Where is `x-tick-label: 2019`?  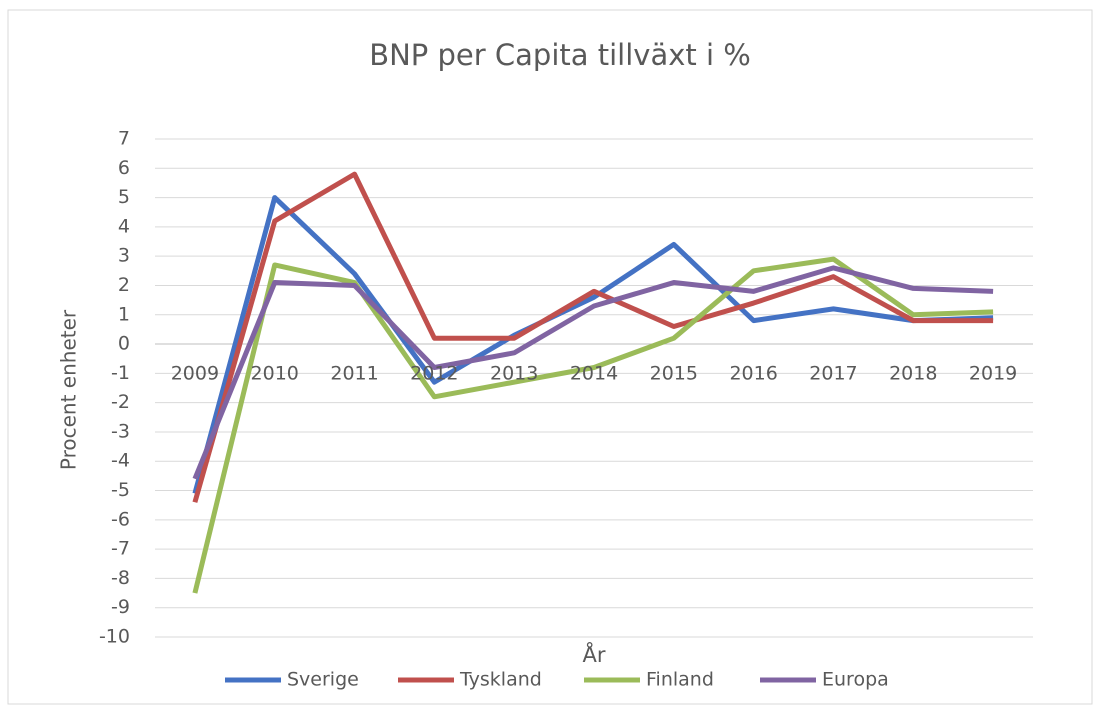
x-tick-label: 2019 is located at coordinates (993, 374).